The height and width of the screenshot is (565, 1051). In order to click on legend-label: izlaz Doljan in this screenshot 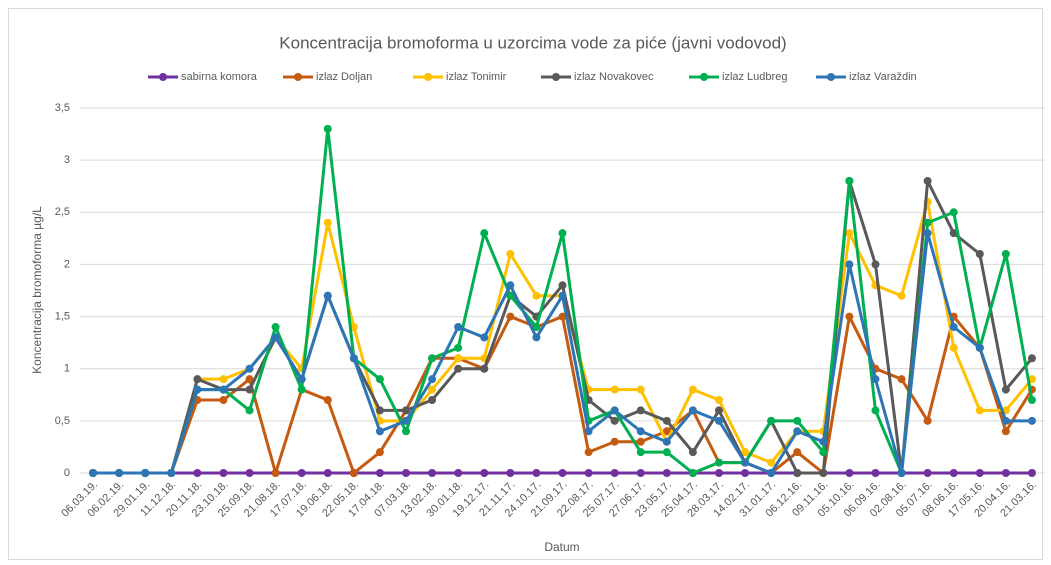, I will do `click(344, 77)`.